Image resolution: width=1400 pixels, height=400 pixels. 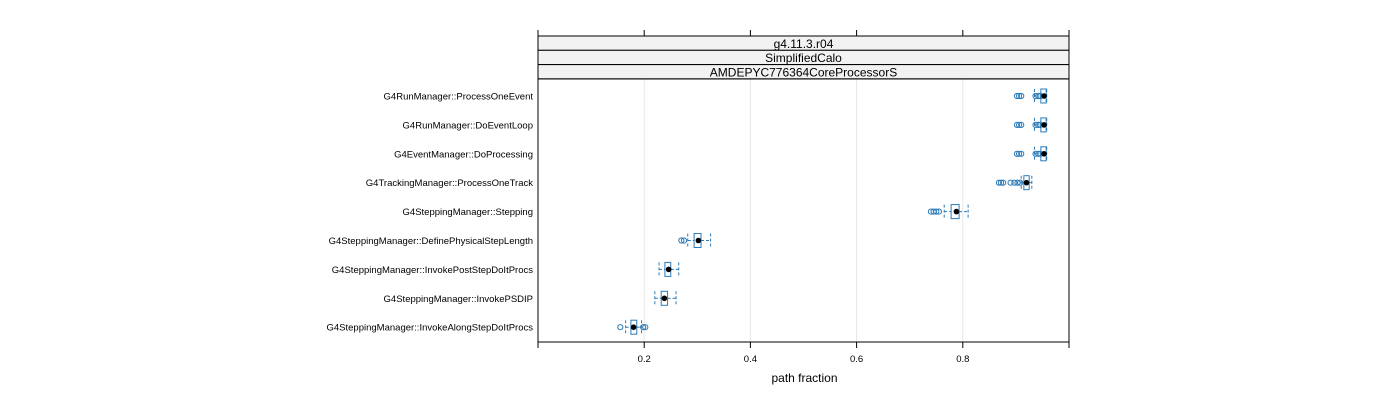 I want to click on x-axis-title: path fraction, so click(x=804, y=378).